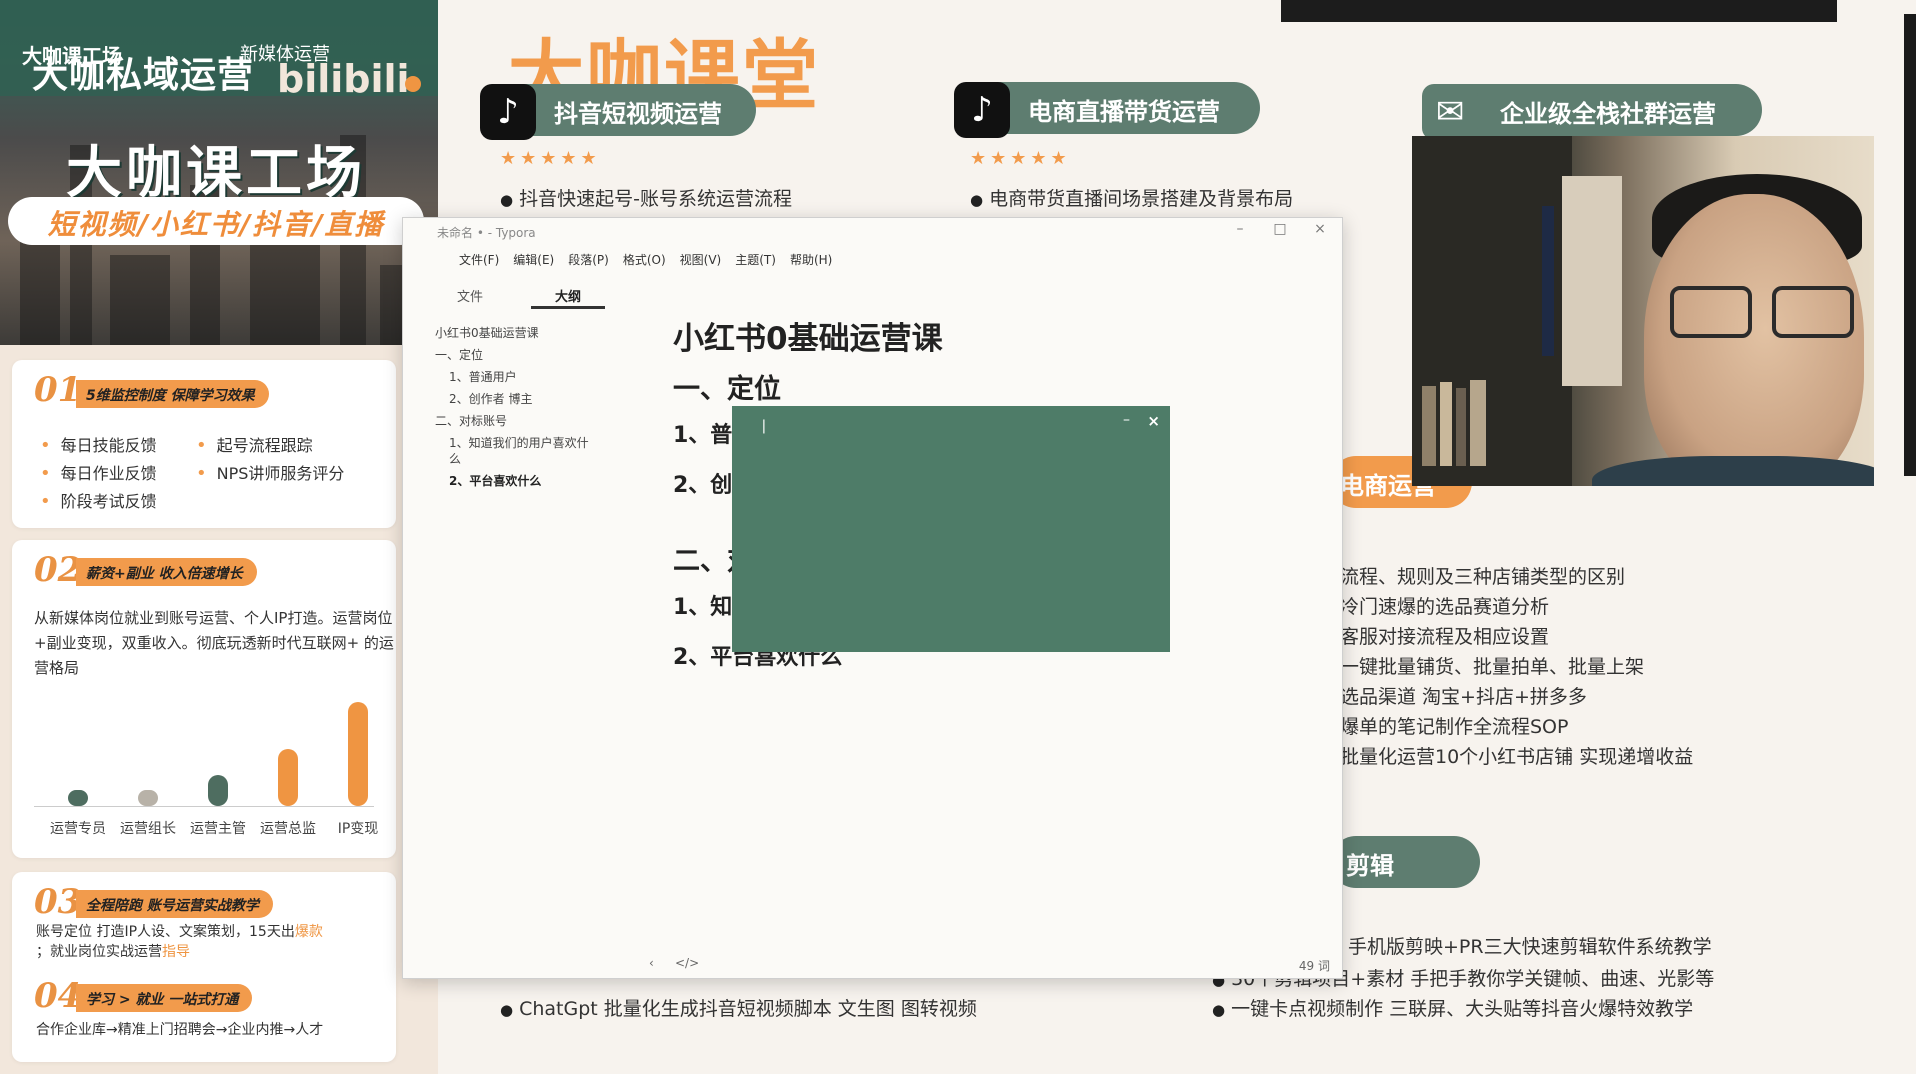 The width and height of the screenshot is (1916, 1074). What do you see at coordinates (1530, 947) in the screenshot?
I see `edit-line: 手机版剪映+PR三大快速剪辑软件系统教学` at bounding box center [1530, 947].